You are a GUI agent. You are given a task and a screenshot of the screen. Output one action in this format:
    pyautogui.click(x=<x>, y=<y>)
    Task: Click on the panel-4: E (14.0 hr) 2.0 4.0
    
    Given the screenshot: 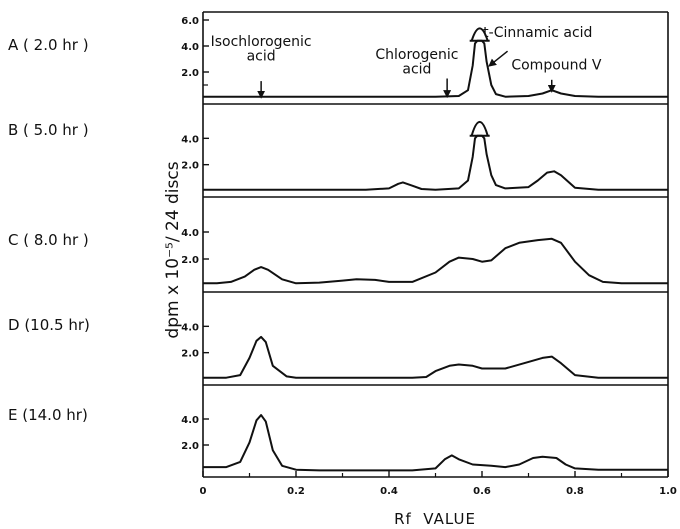 What is the action you would take?
    pyautogui.click(x=338, y=442)
    